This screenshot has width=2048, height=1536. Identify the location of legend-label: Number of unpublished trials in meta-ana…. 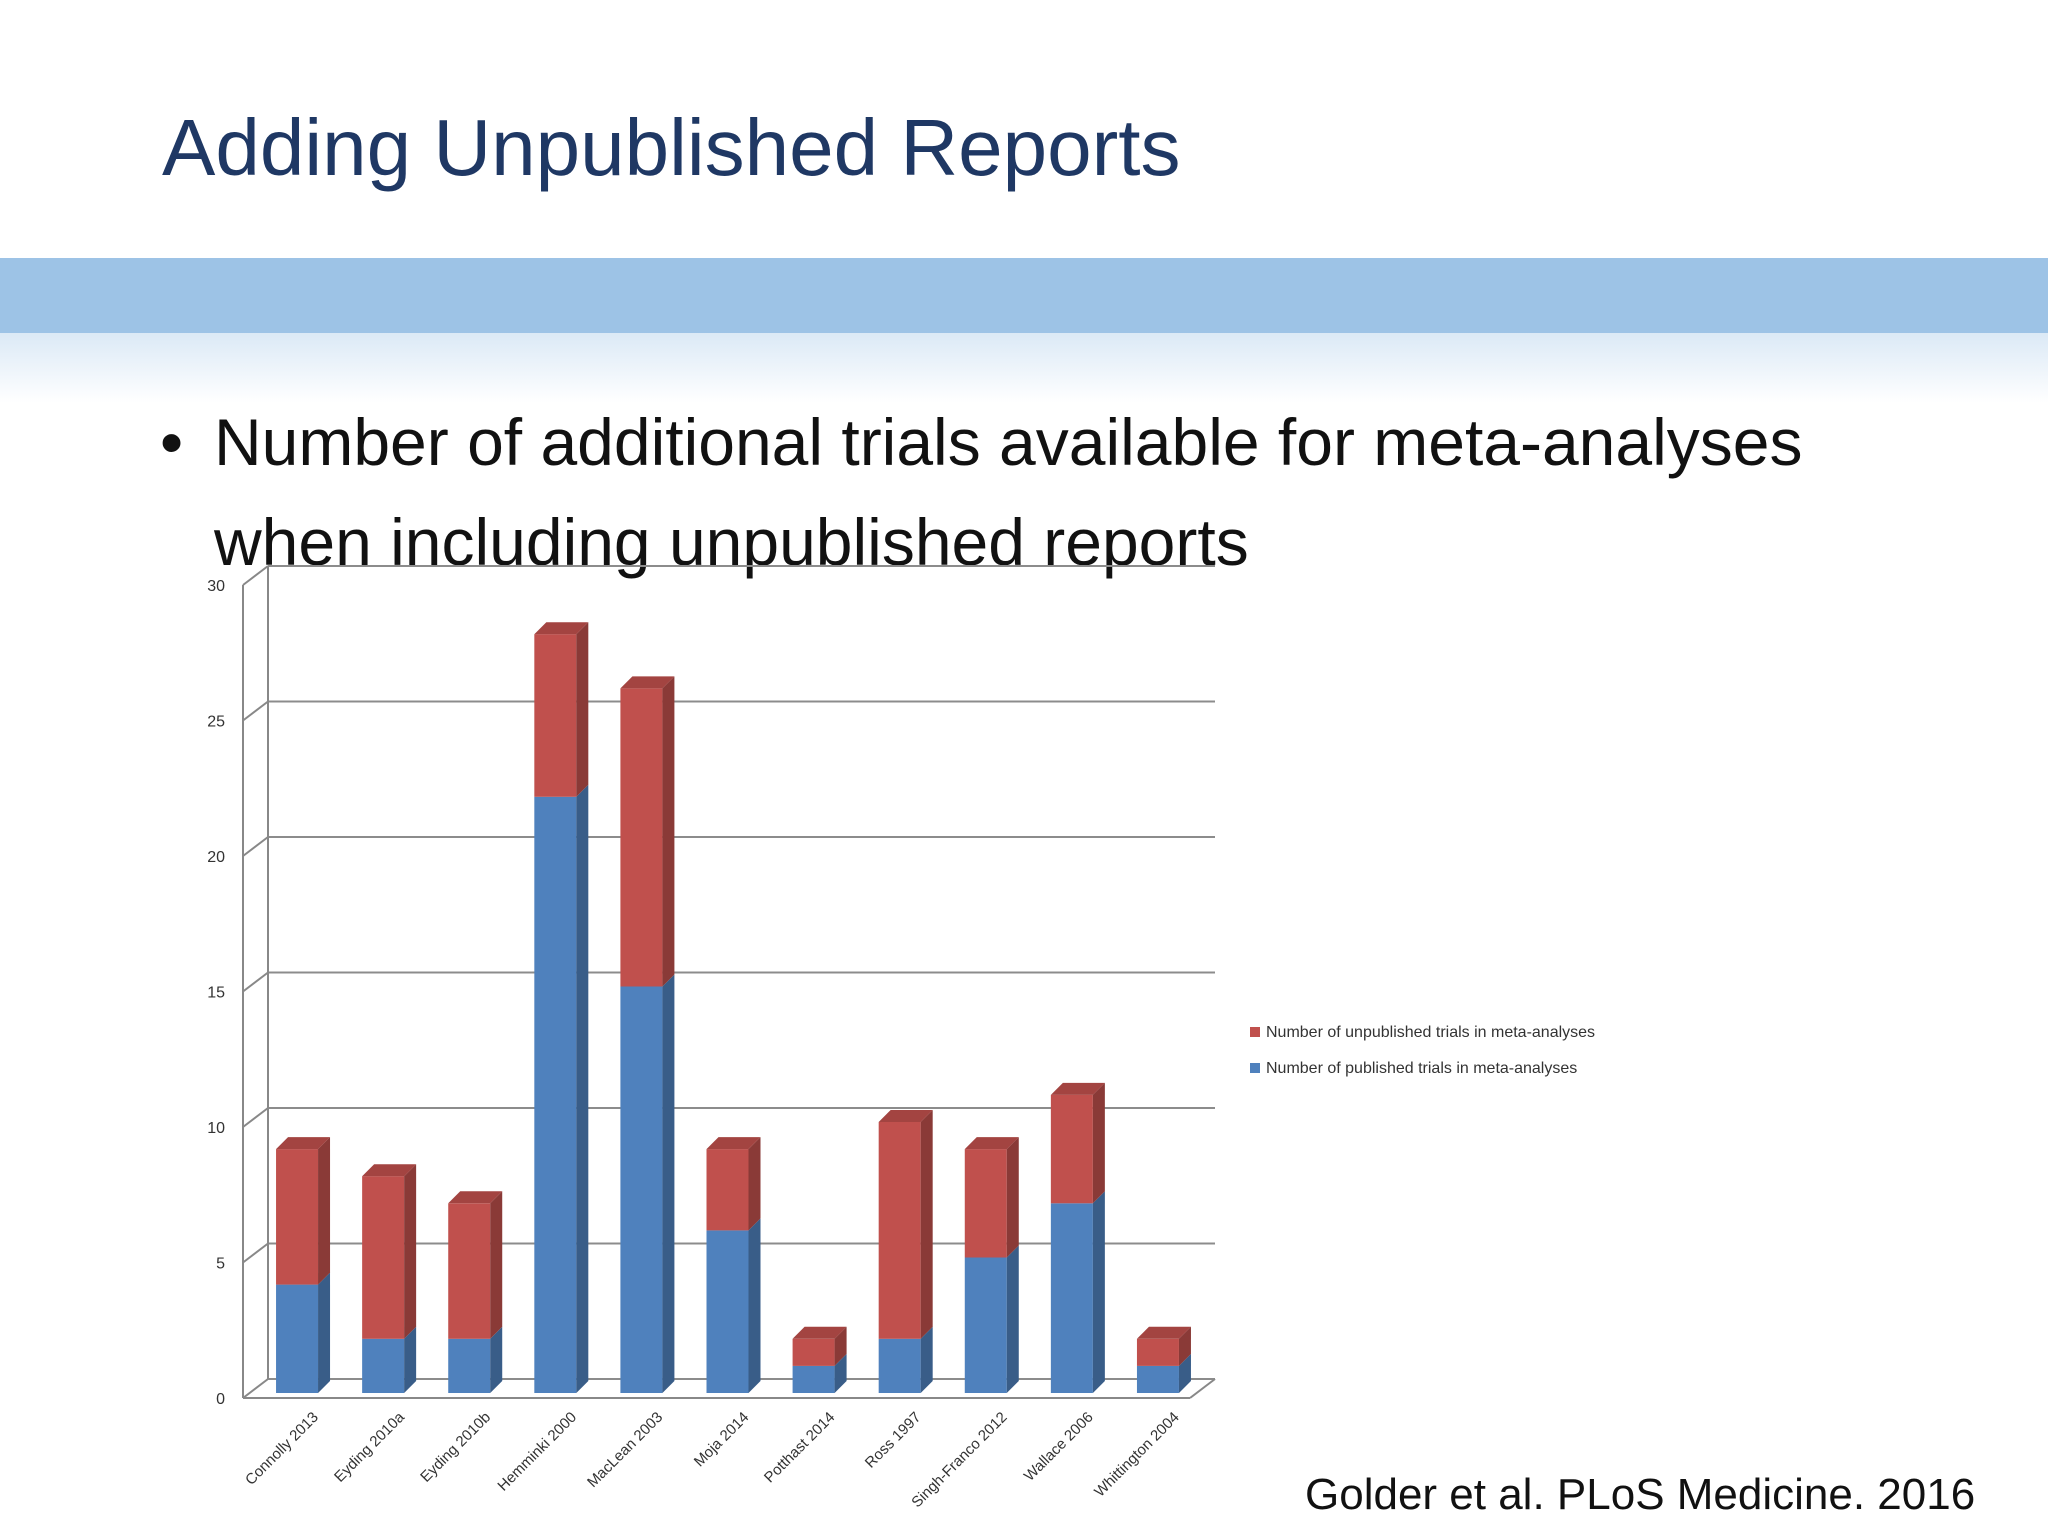
(1430, 1032).